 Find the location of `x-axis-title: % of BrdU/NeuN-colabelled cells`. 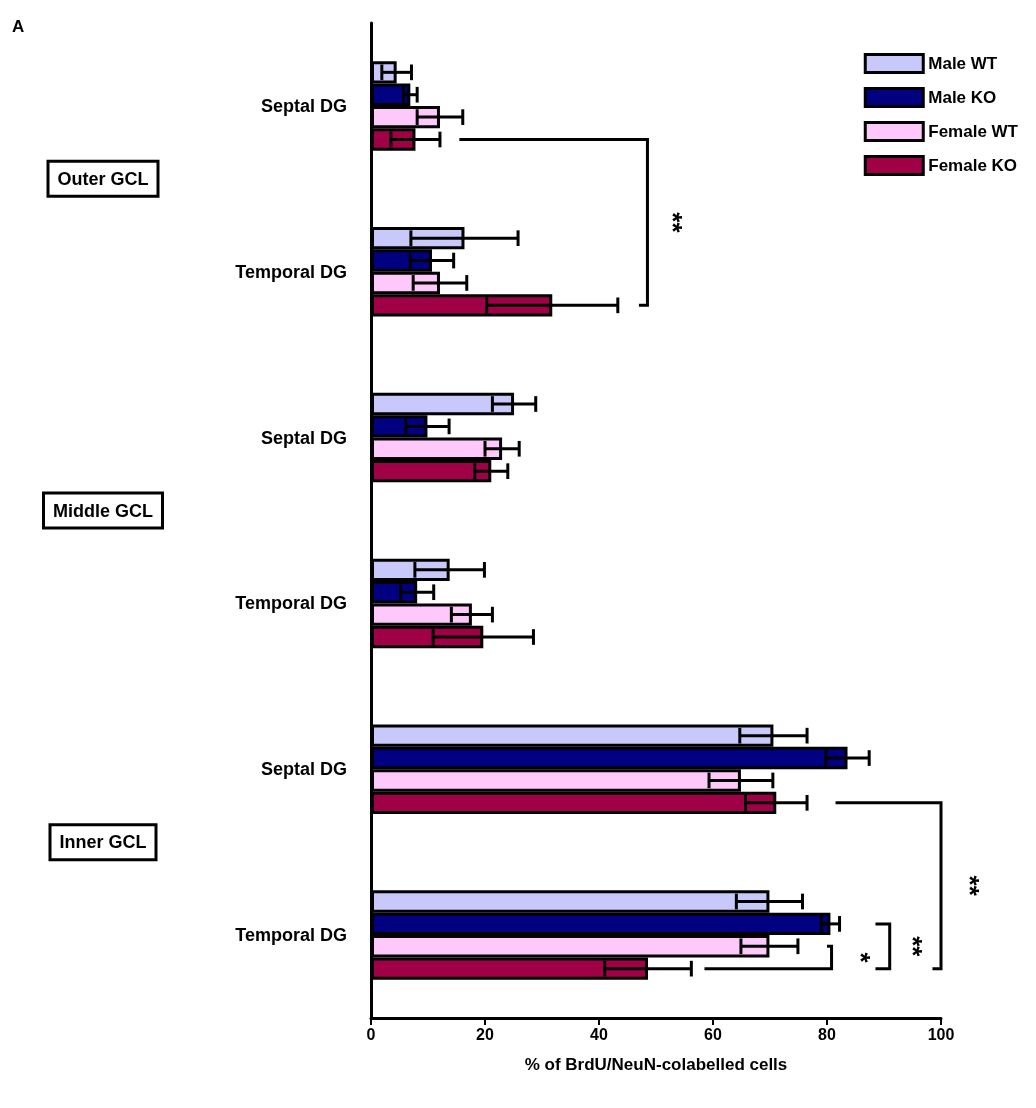

x-axis-title: % of BrdU/NeuN-colabelled cells is located at coordinates (656, 1064).